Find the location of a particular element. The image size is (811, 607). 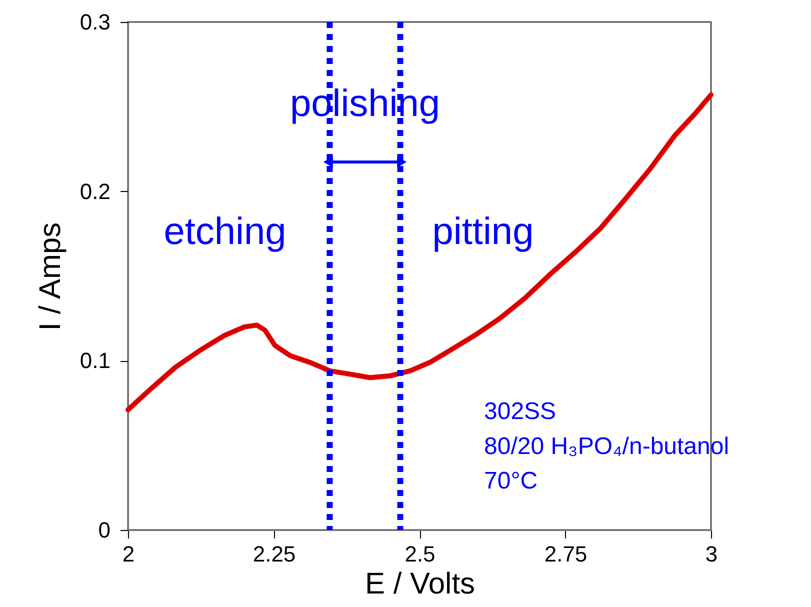

x-tick-label: 2.75 is located at coordinates (566, 554).